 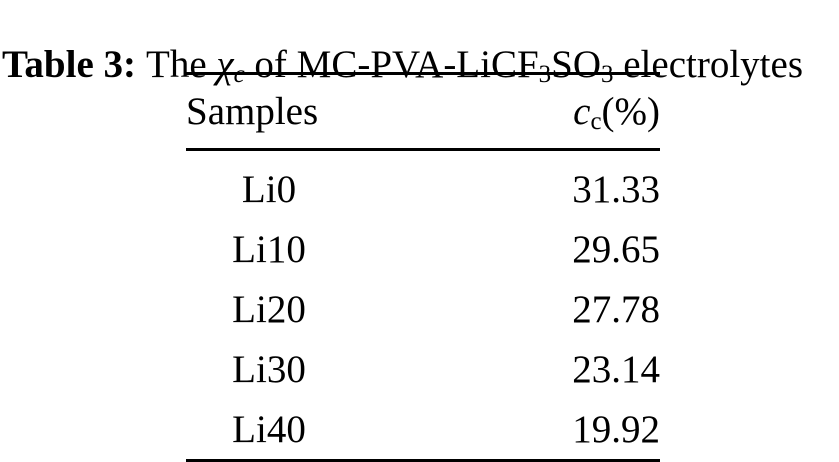 I want to click on table-row: Li30 23.14, so click(x=423, y=369).